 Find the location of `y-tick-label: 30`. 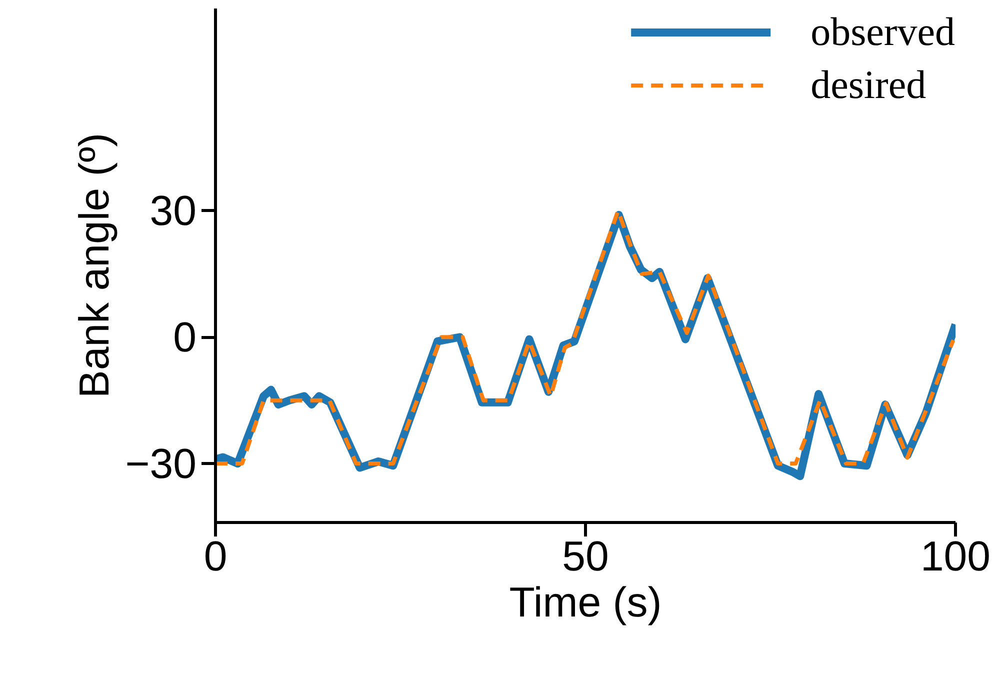

y-tick-label: 30 is located at coordinates (173, 210).